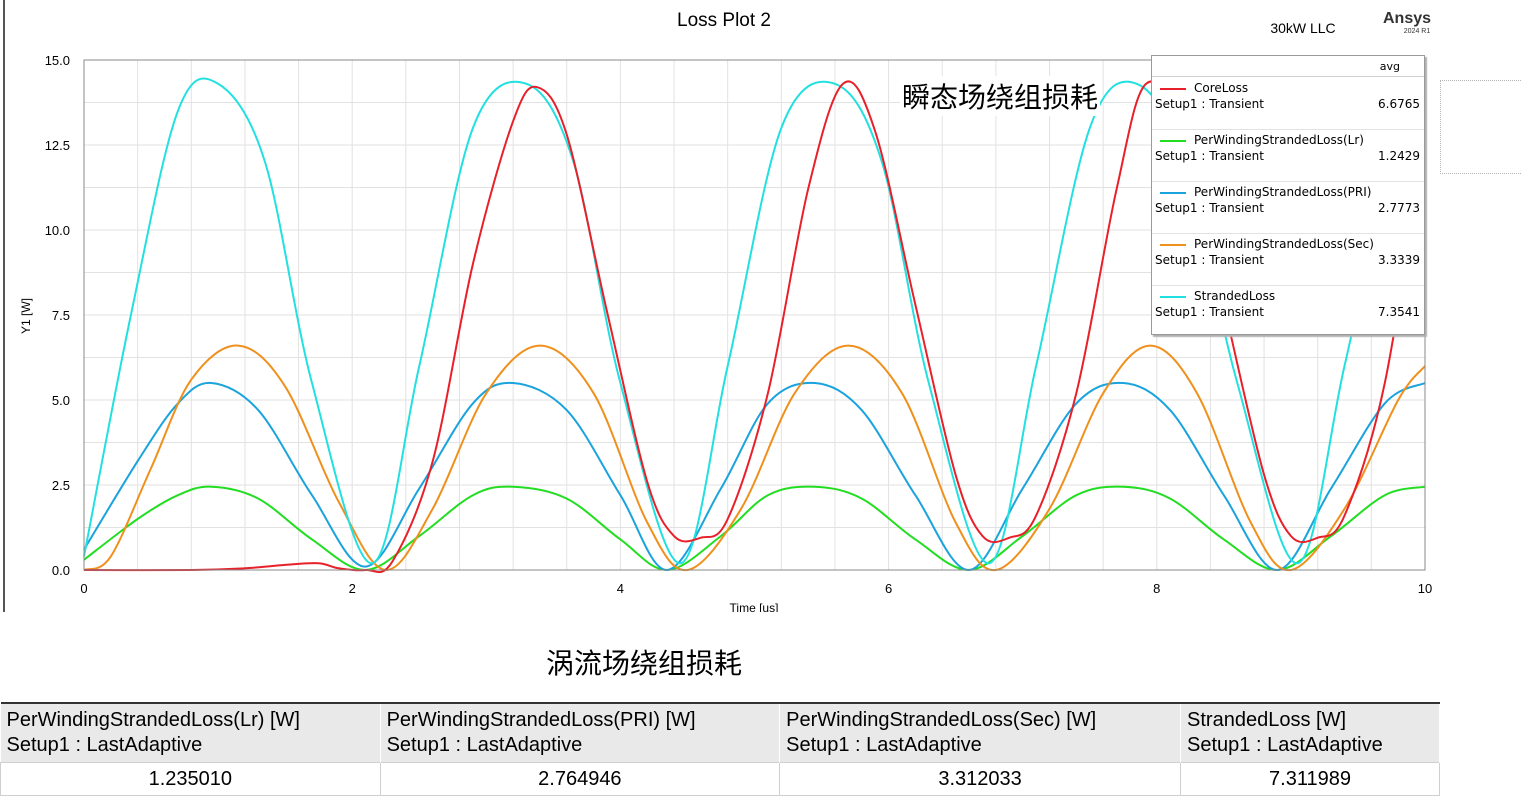  Describe the element at coordinates (754, 606) in the screenshot. I see `x-axis-label: Time [us]` at that location.